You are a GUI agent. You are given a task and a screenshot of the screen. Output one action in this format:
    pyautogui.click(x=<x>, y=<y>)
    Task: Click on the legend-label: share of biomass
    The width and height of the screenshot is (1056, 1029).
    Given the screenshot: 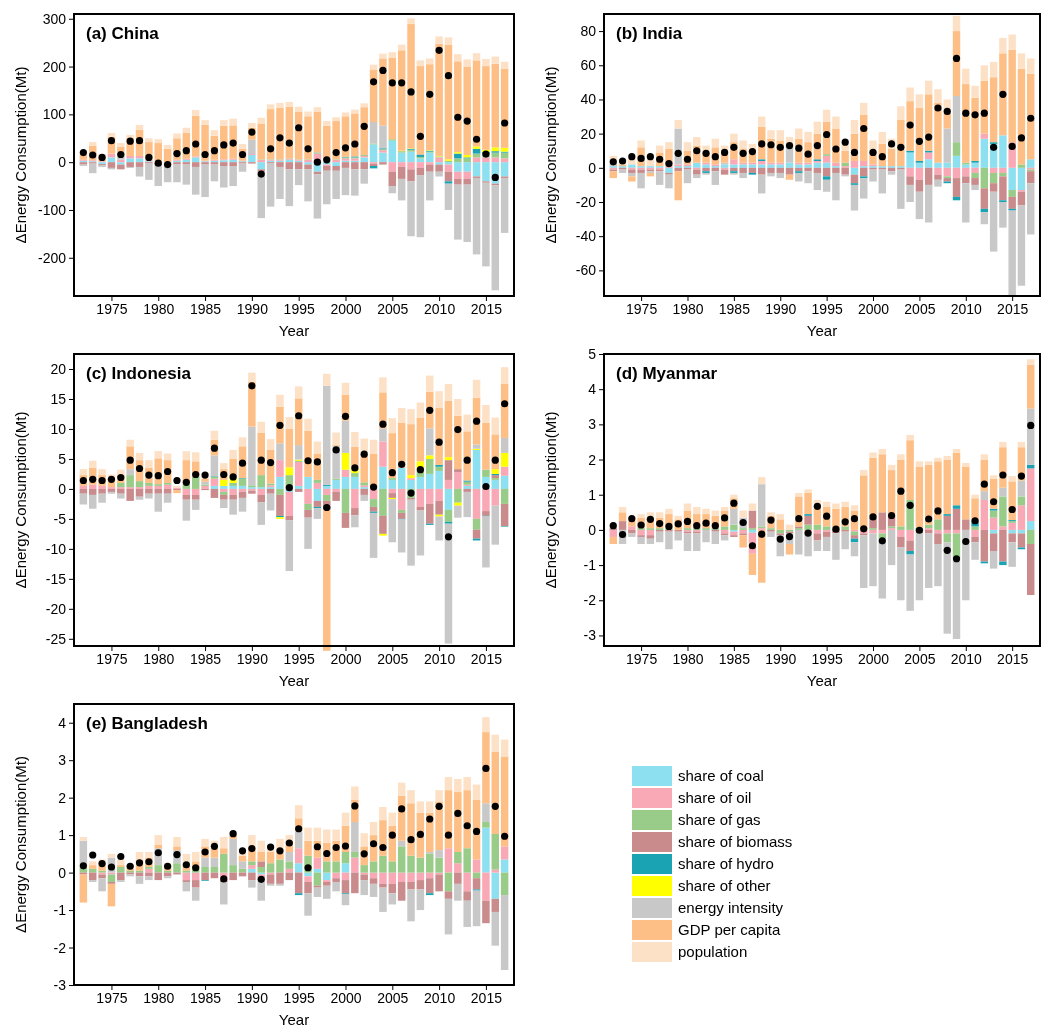 What is the action you would take?
    pyautogui.click(x=735, y=841)
    